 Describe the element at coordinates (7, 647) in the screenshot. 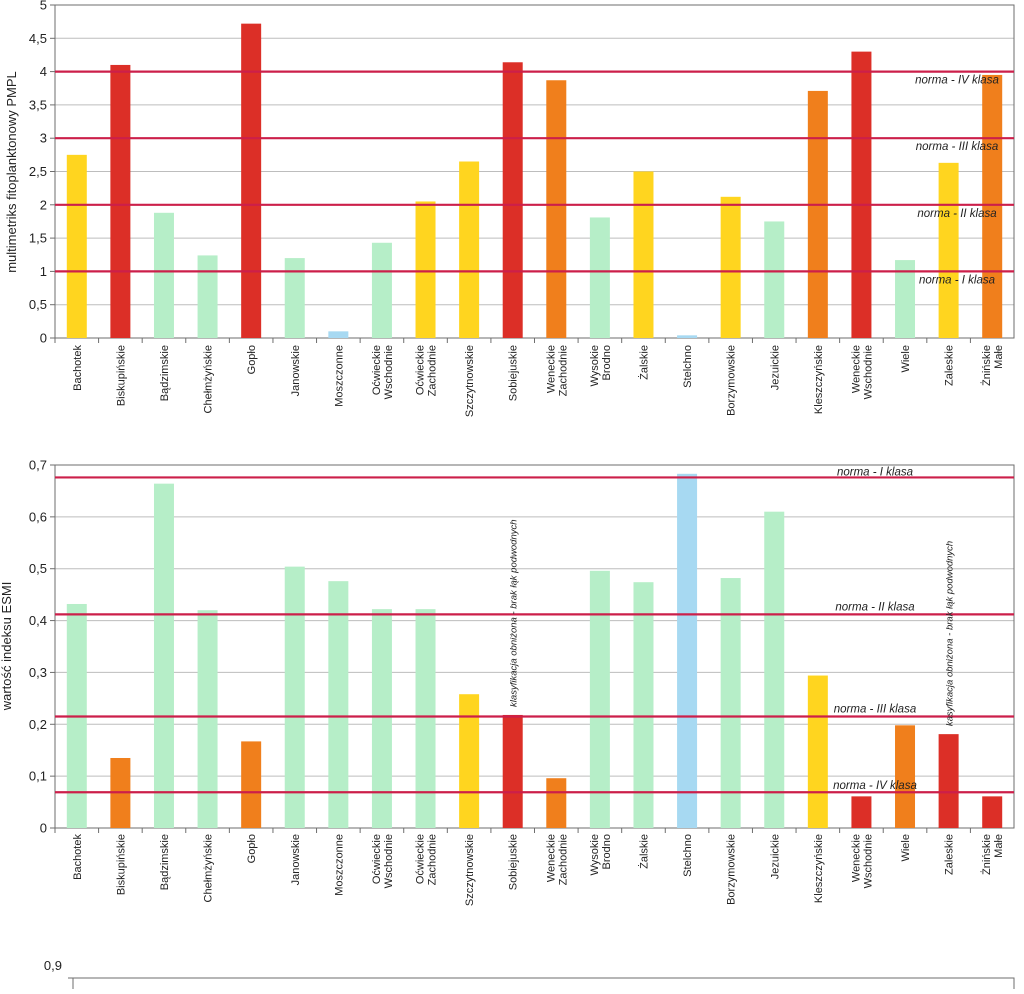

I see `y-axis-label: wartość indeksu ESMI` at that location.